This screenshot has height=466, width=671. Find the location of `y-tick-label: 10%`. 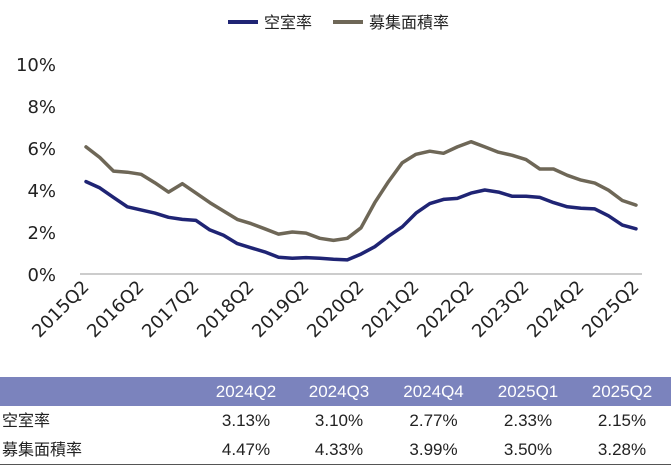

y-tick-label: 10% is located at coordinates (36, 65).